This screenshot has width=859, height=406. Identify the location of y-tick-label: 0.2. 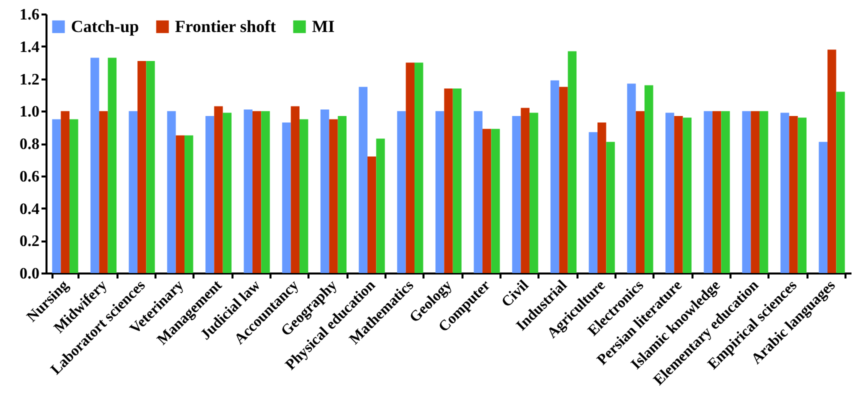
(30, 241).